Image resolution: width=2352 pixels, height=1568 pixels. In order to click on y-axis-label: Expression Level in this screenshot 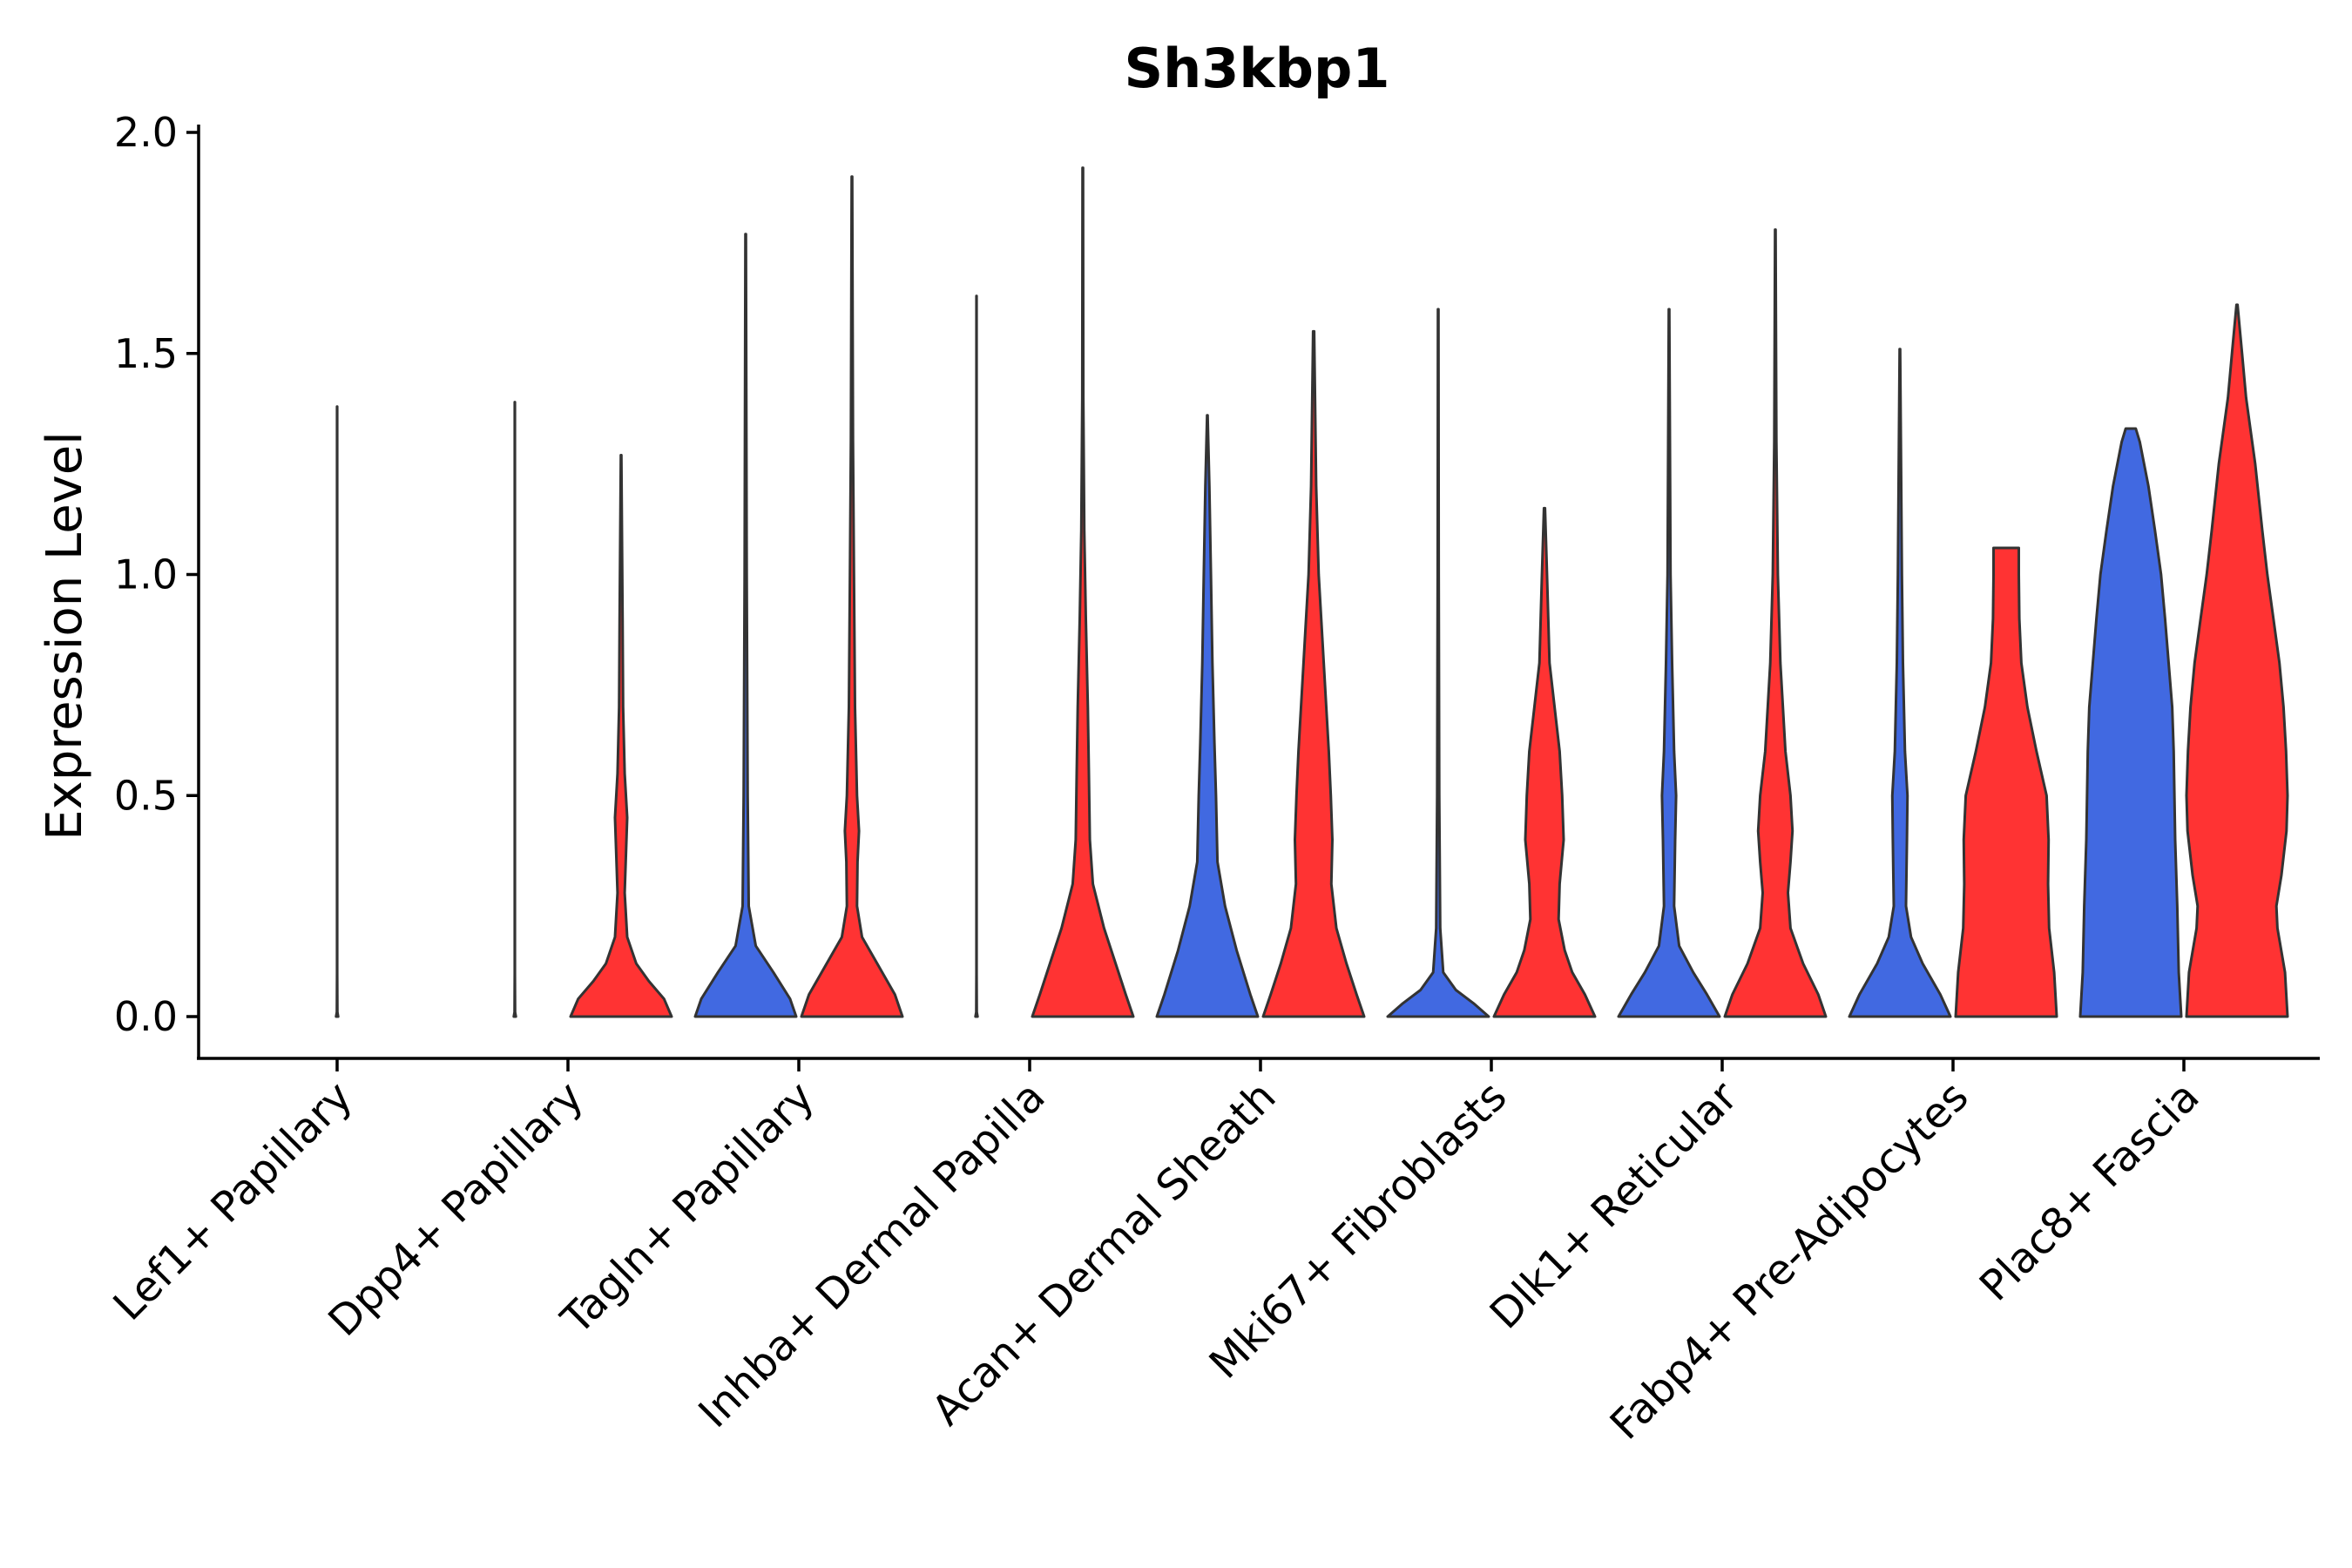, I will do `click(65, 636)`.